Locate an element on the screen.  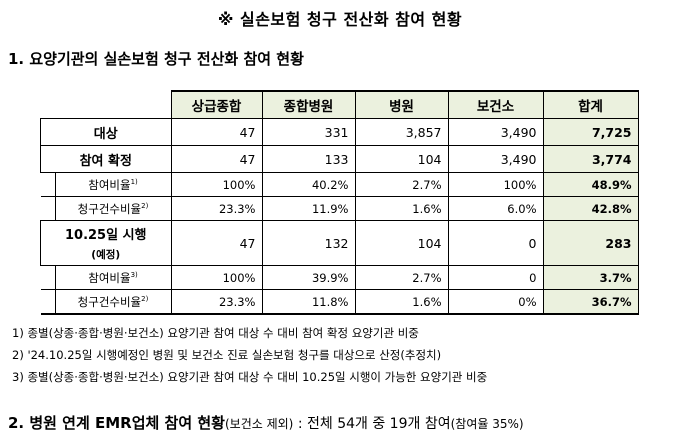
col-header: 보건소 is located at coordinates (495, 104).